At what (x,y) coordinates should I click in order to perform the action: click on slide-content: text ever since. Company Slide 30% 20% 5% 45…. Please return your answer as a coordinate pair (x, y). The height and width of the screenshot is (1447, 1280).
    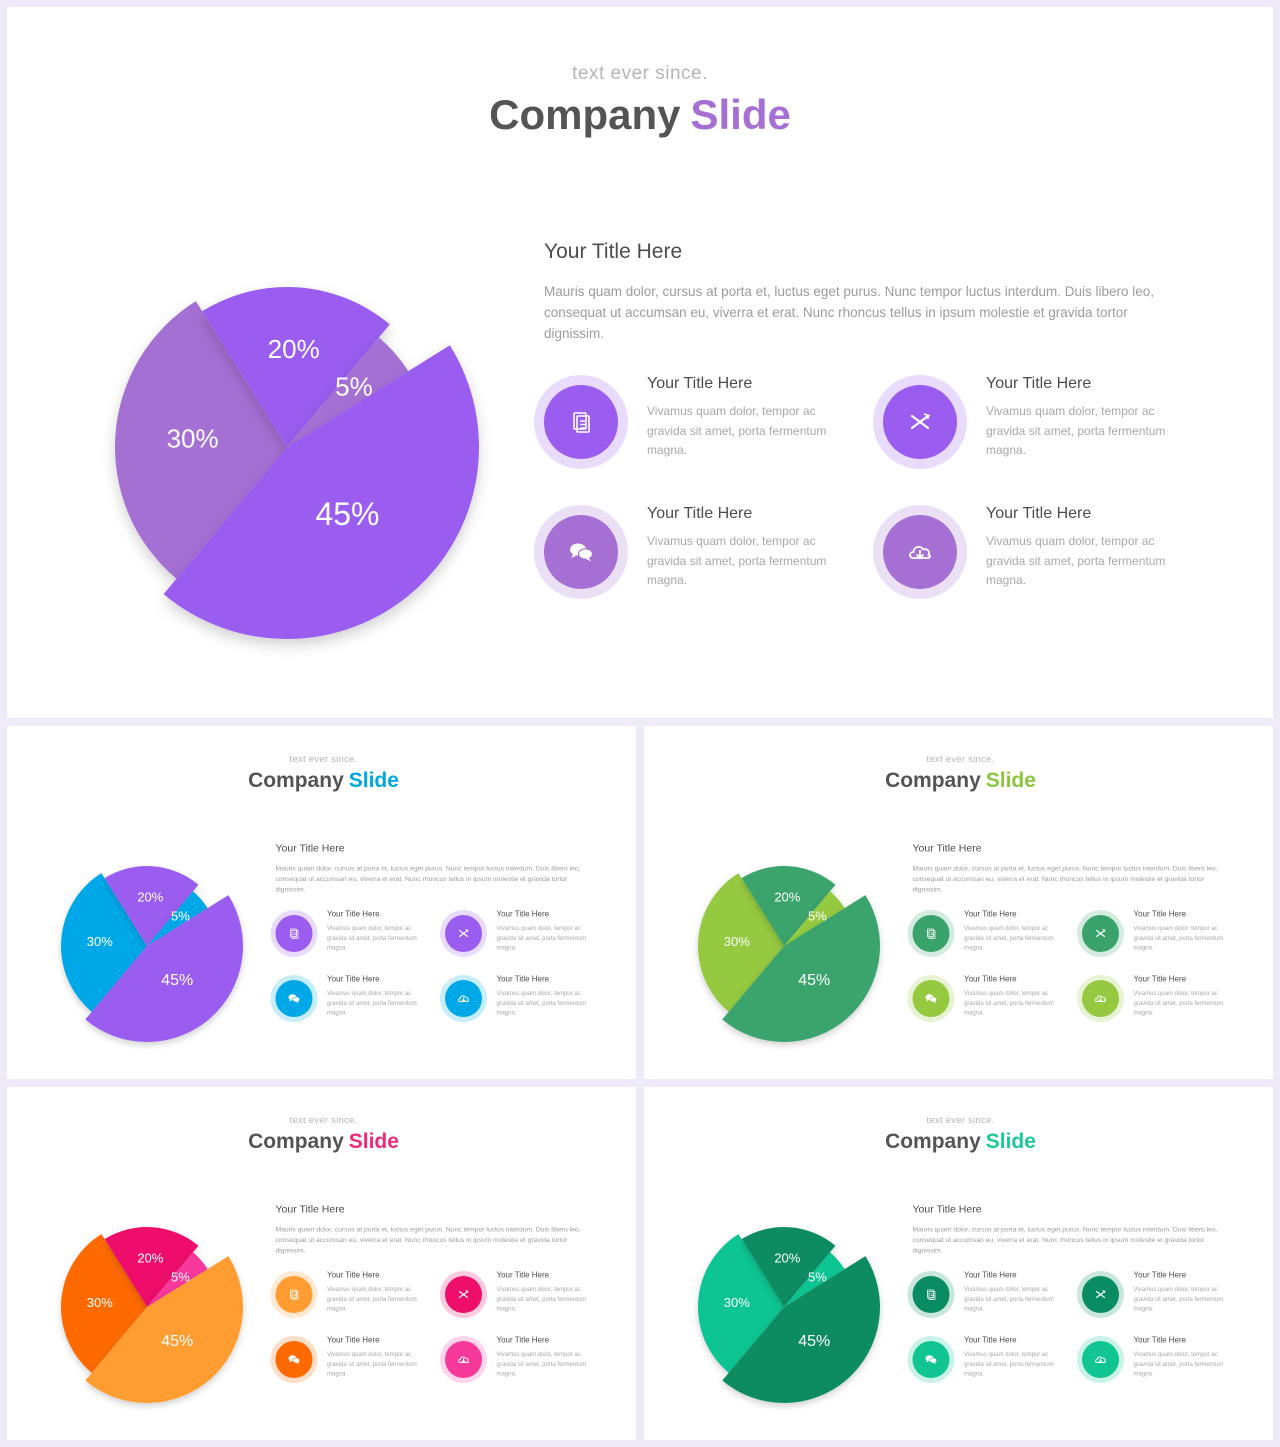
    Looking at the image, I should click on (958, 1263).